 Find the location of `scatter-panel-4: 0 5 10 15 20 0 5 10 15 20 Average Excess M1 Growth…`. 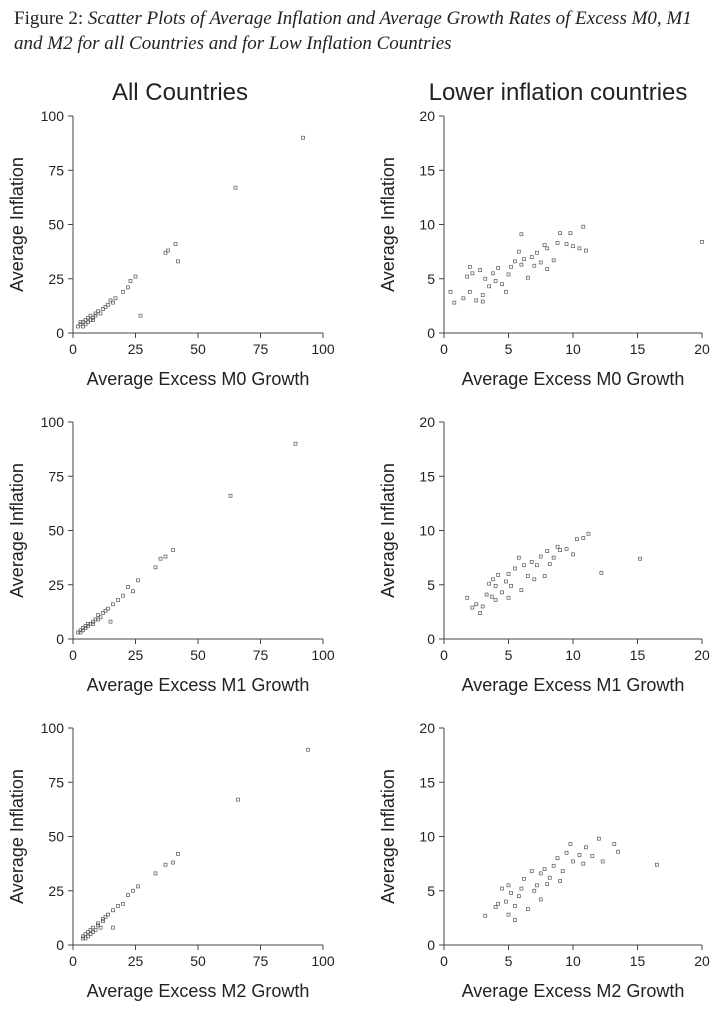

scatter-panel-4: 0 5 10 15 20 0 5 10 15 20 Average Excess M1 Growth… is located at coordinates (544, 554).